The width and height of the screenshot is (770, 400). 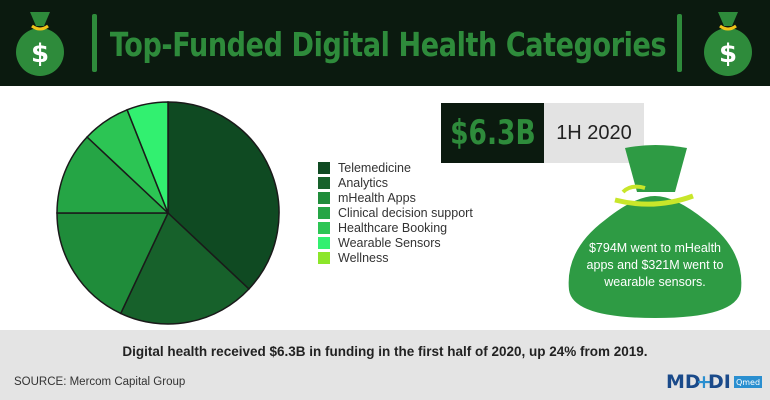 What do you see at coordinates (147, 157) in the screenshot?
I see `pie-slice-wearable-sensors` at bounding box center [147, 157].